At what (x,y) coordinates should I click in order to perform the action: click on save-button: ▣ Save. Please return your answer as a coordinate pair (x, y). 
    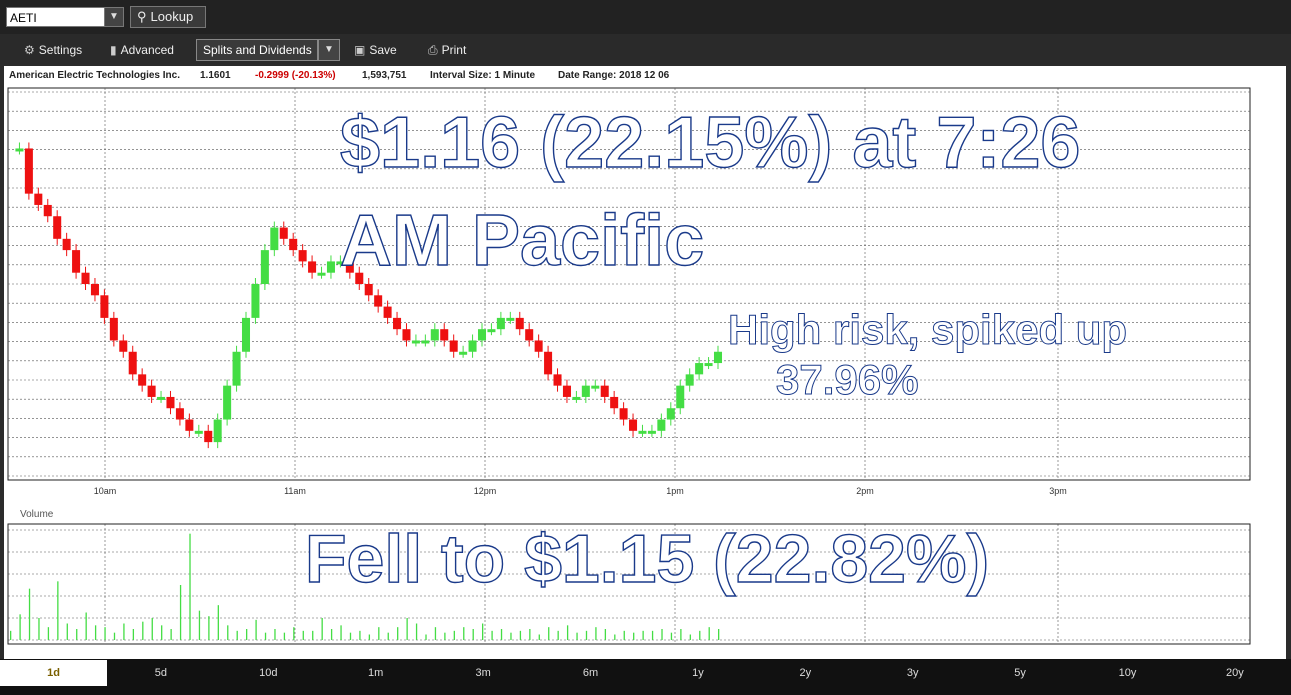
    Looking at the image, I should click on (375, 50).